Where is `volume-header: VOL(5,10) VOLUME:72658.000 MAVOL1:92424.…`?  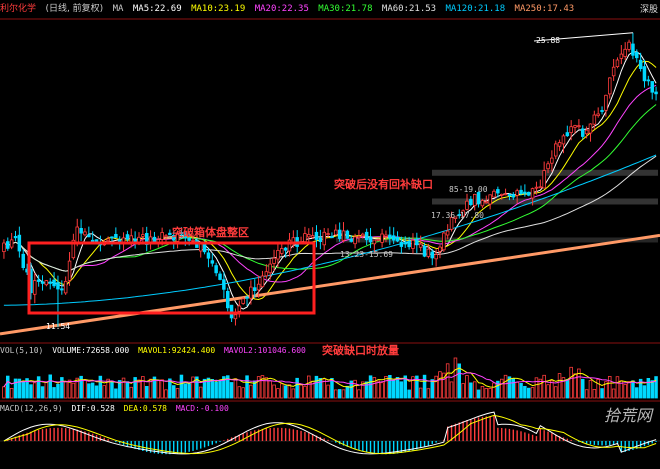
volume-header: VOL(5,10) VOLUME:72658.000 MAVOL1:92424.… is located at coordinates (155, 351).